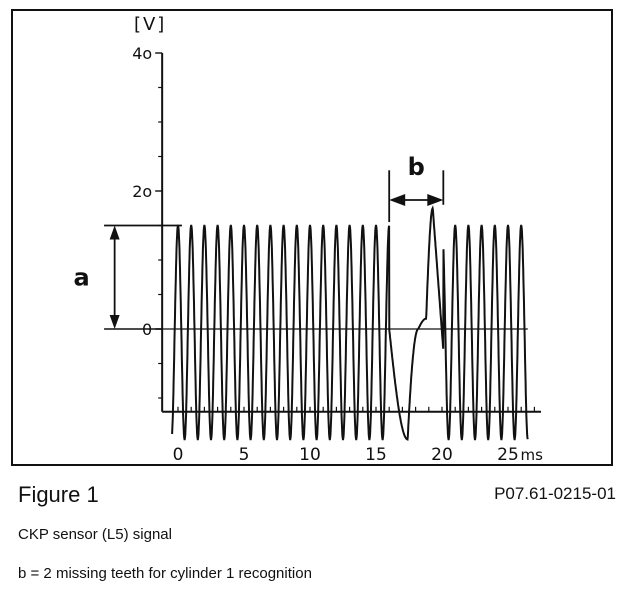  Describe the element at coordinates (435, 199) in the screenshot. I see `gap-arrow-head-right` at that location.